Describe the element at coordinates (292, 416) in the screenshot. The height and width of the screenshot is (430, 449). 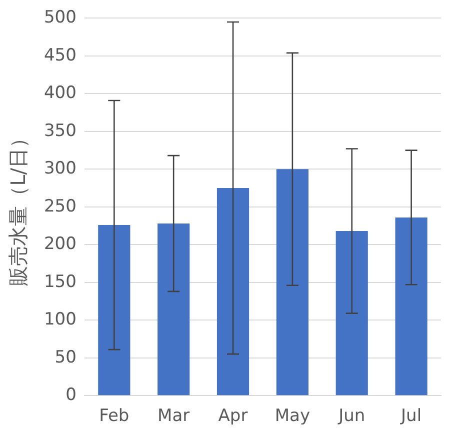
I see `x-tick-label: May` at that location.